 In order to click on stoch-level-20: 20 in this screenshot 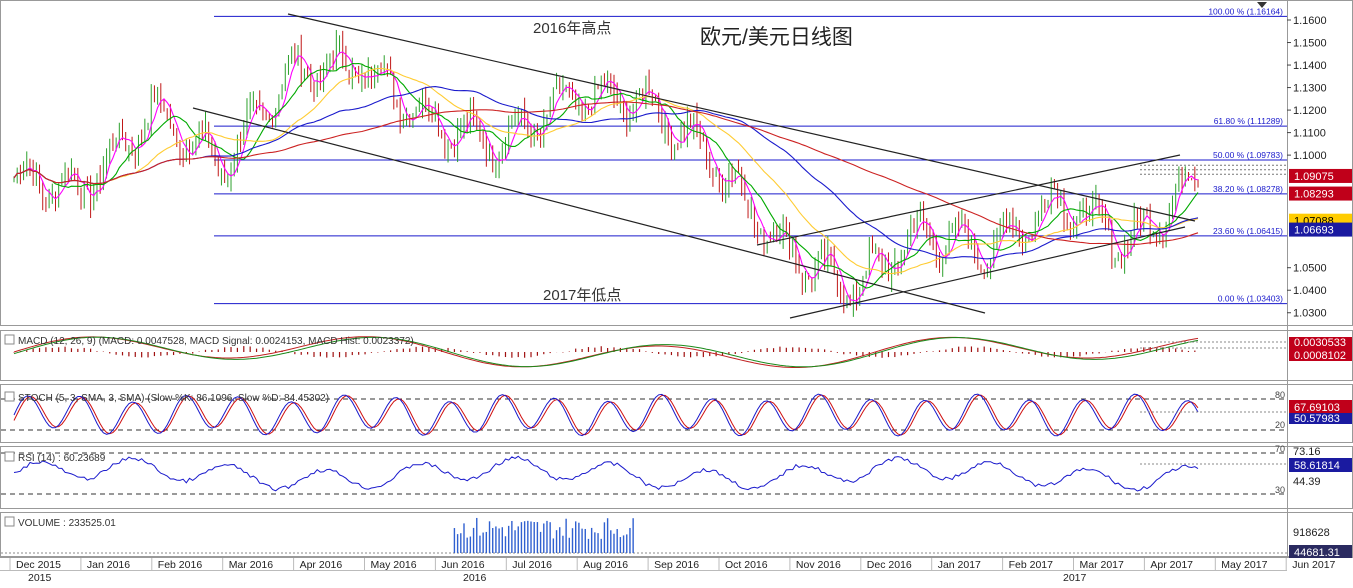, I will do `click(1280, 425)`.